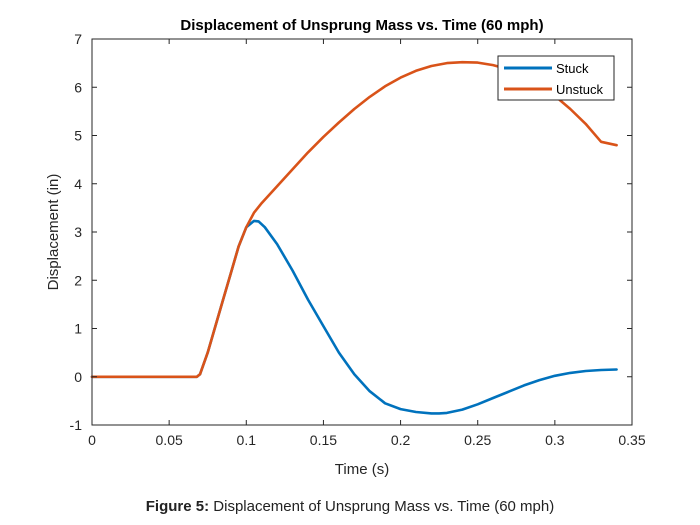  I want to click on legend-label-stuck: Stuck, so click(572, 68).